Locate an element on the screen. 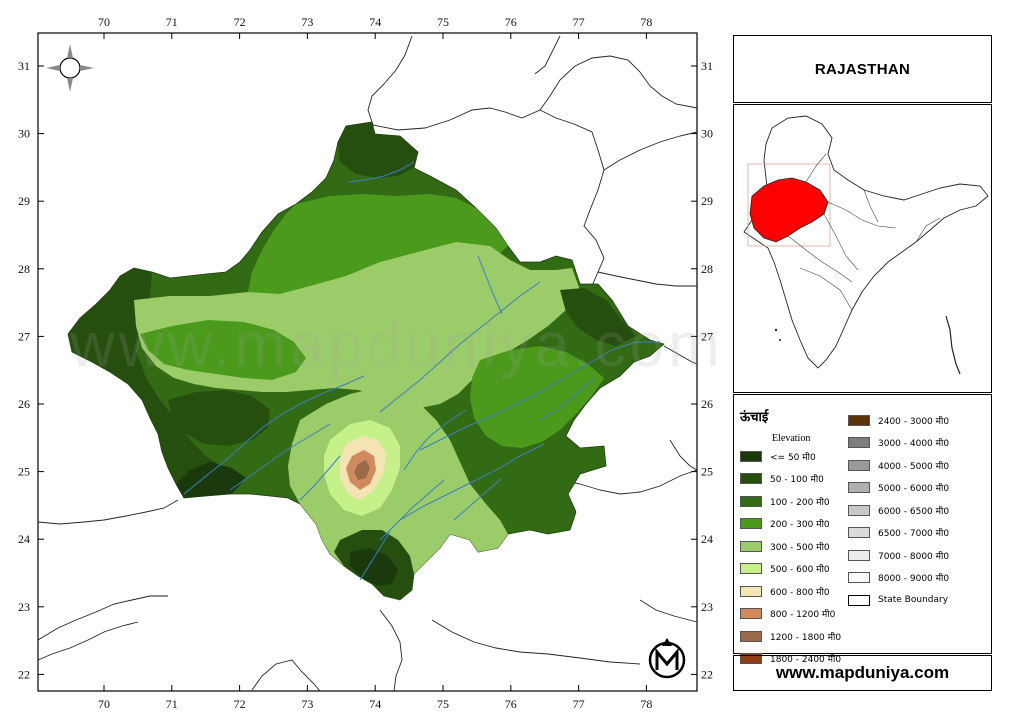 Image resolution: width=1024 pixels, height=724 pixels. website-panel: www.mapduniya.com is located at coordinates (862, 673).